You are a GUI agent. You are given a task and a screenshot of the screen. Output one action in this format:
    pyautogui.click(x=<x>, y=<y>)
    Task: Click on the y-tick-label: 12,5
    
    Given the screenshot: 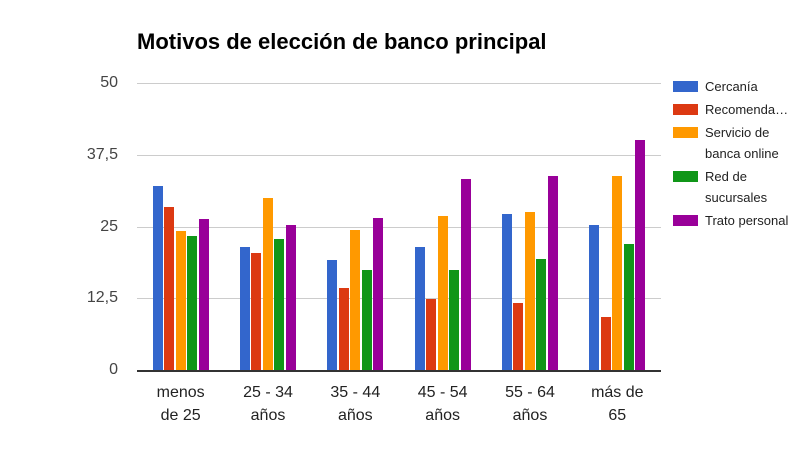 What is the action you would take?
    pyautogui.click(x=102, y=298)
    